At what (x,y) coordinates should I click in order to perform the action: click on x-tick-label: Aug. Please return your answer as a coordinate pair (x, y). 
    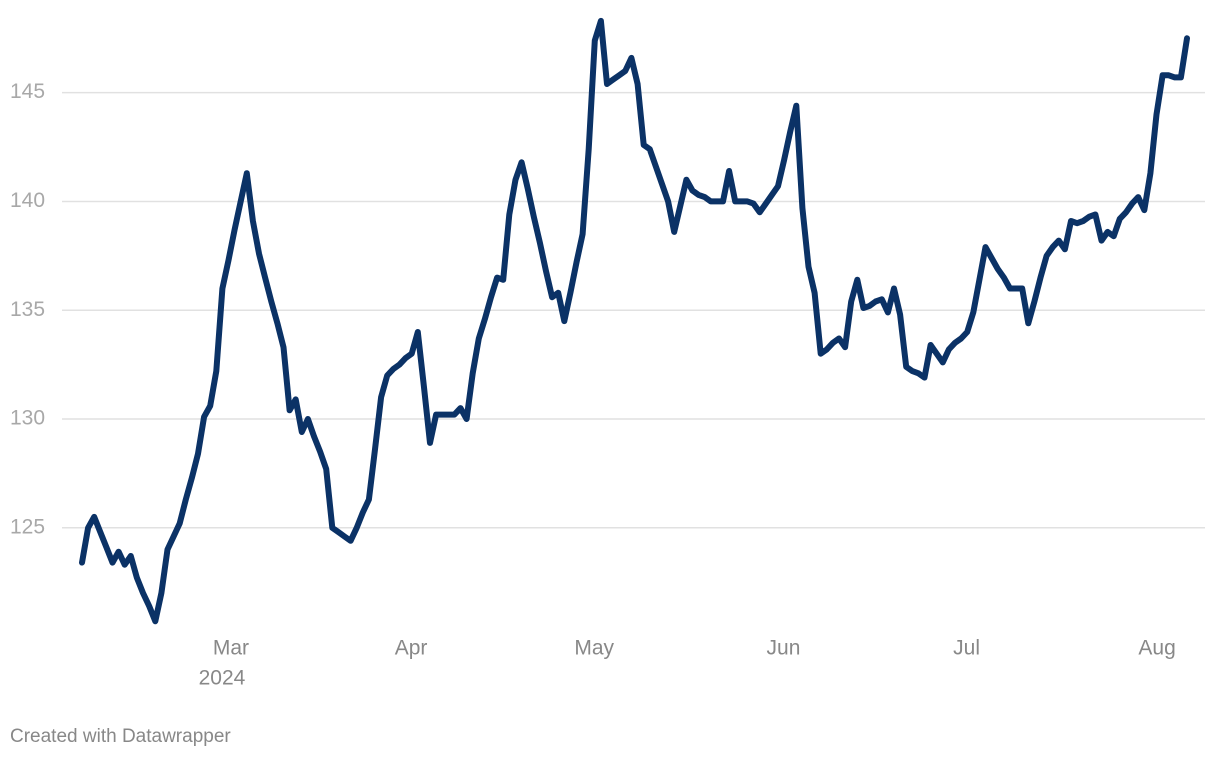
    Looking at the image, I should click on (1156, 648).